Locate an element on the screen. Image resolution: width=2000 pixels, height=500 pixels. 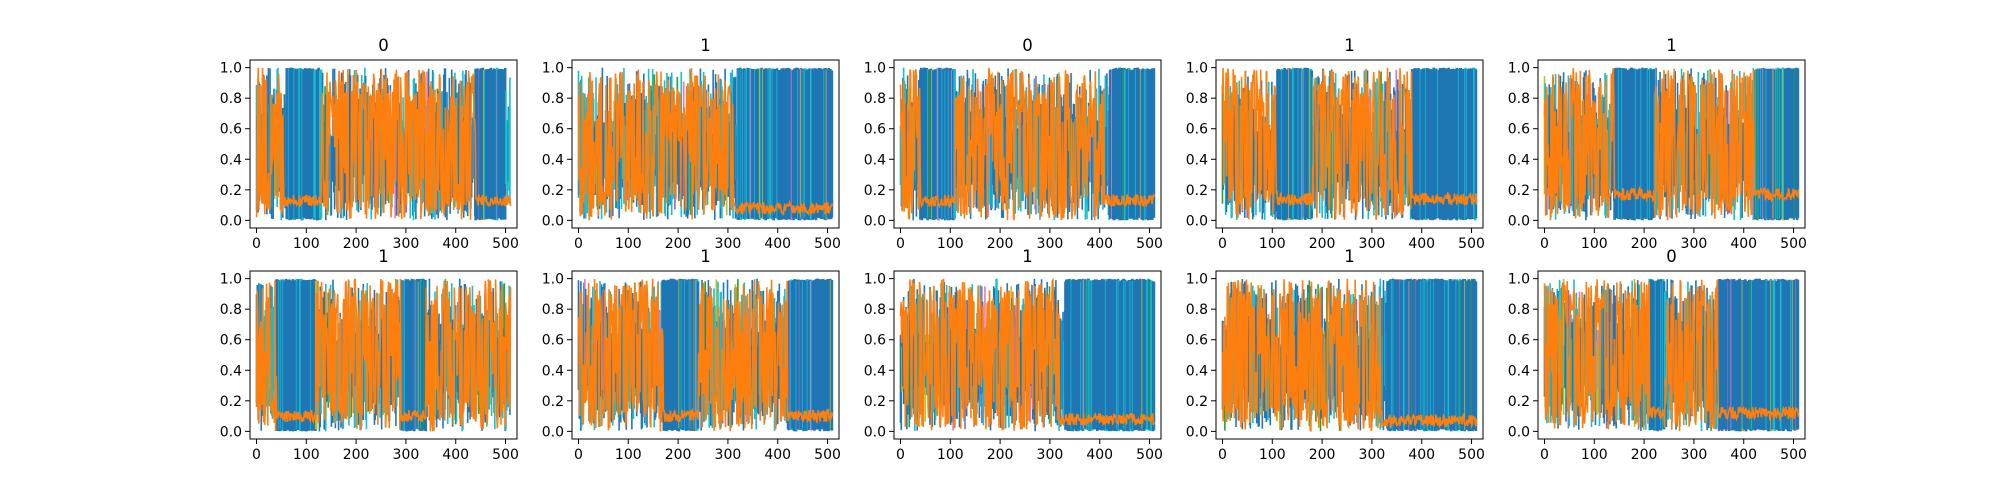
subplot-9: 1 0 100 200 300 400 500 0.0 0.2 0.4 0.6 0.8 1.0 is located at coordinates (1335, 355).